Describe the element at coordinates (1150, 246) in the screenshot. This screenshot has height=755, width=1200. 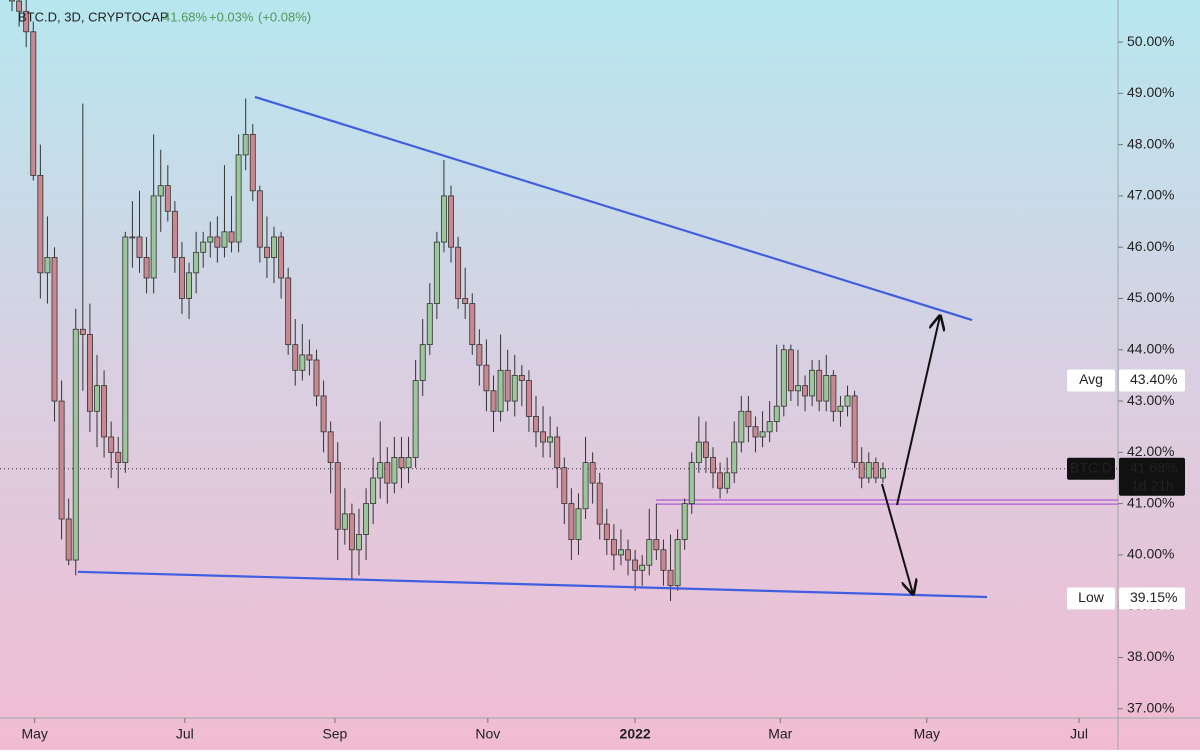
I see `y-tick-label: 46.00%` at that location.